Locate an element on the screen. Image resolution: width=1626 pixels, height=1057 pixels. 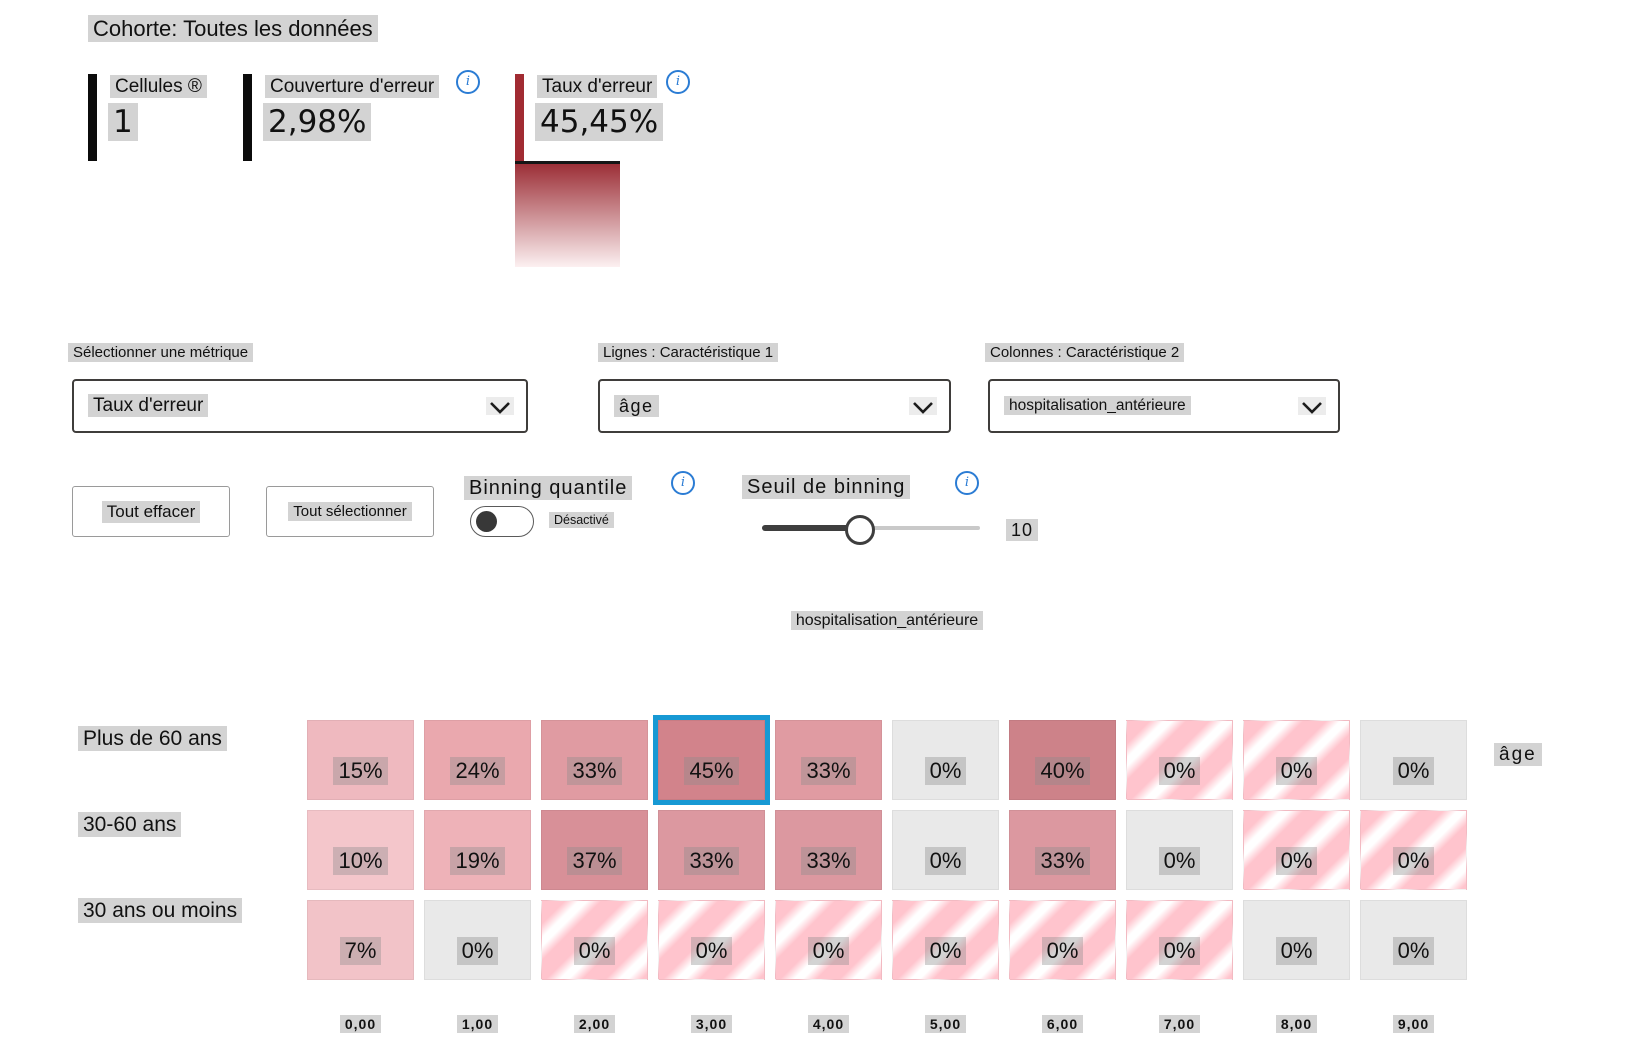
heatmap-cell: 15% is located at coordinates (360, 760).